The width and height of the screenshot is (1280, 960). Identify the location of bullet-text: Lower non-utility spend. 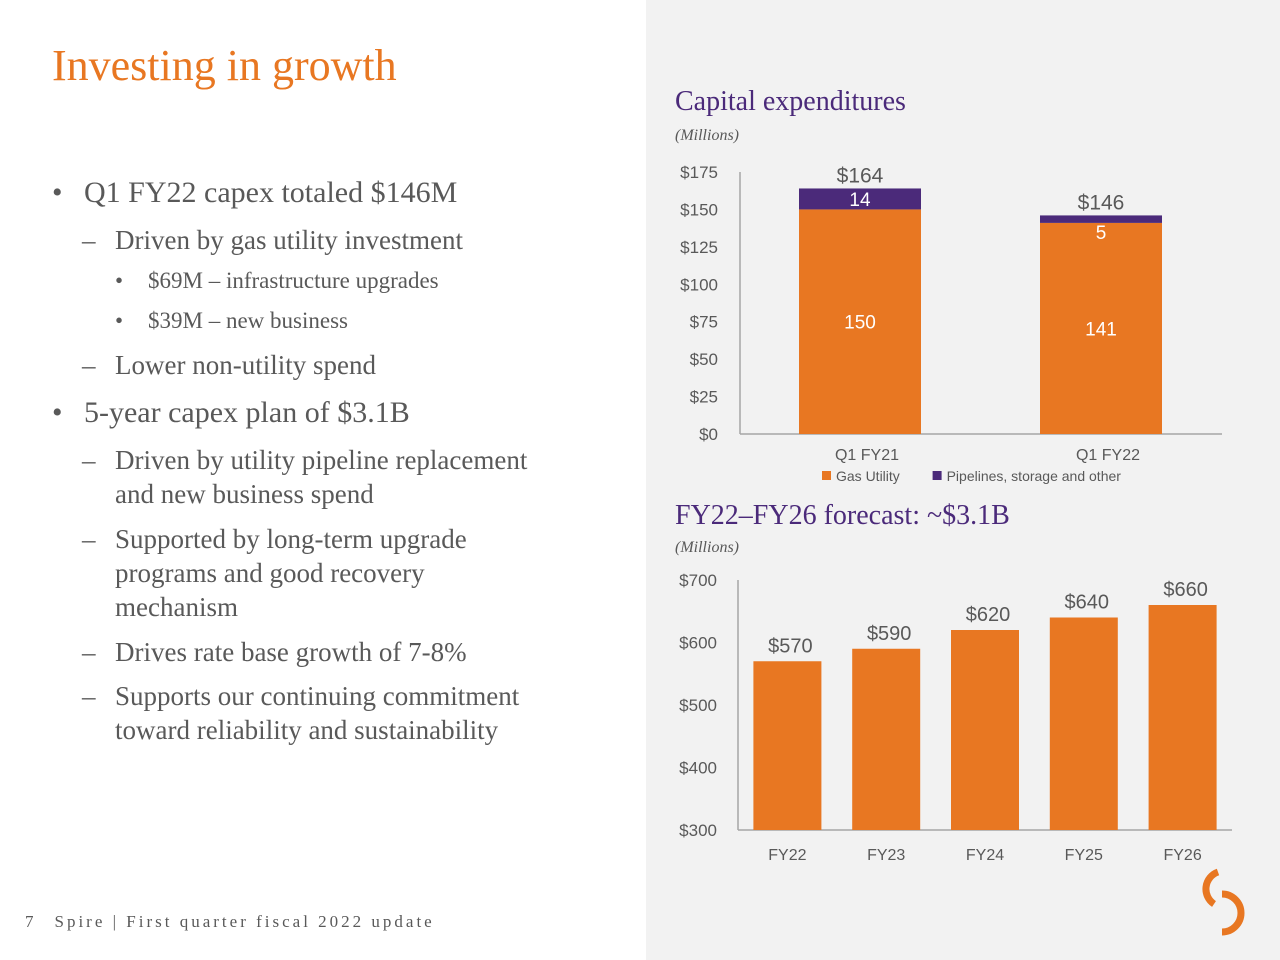
(245, 365).